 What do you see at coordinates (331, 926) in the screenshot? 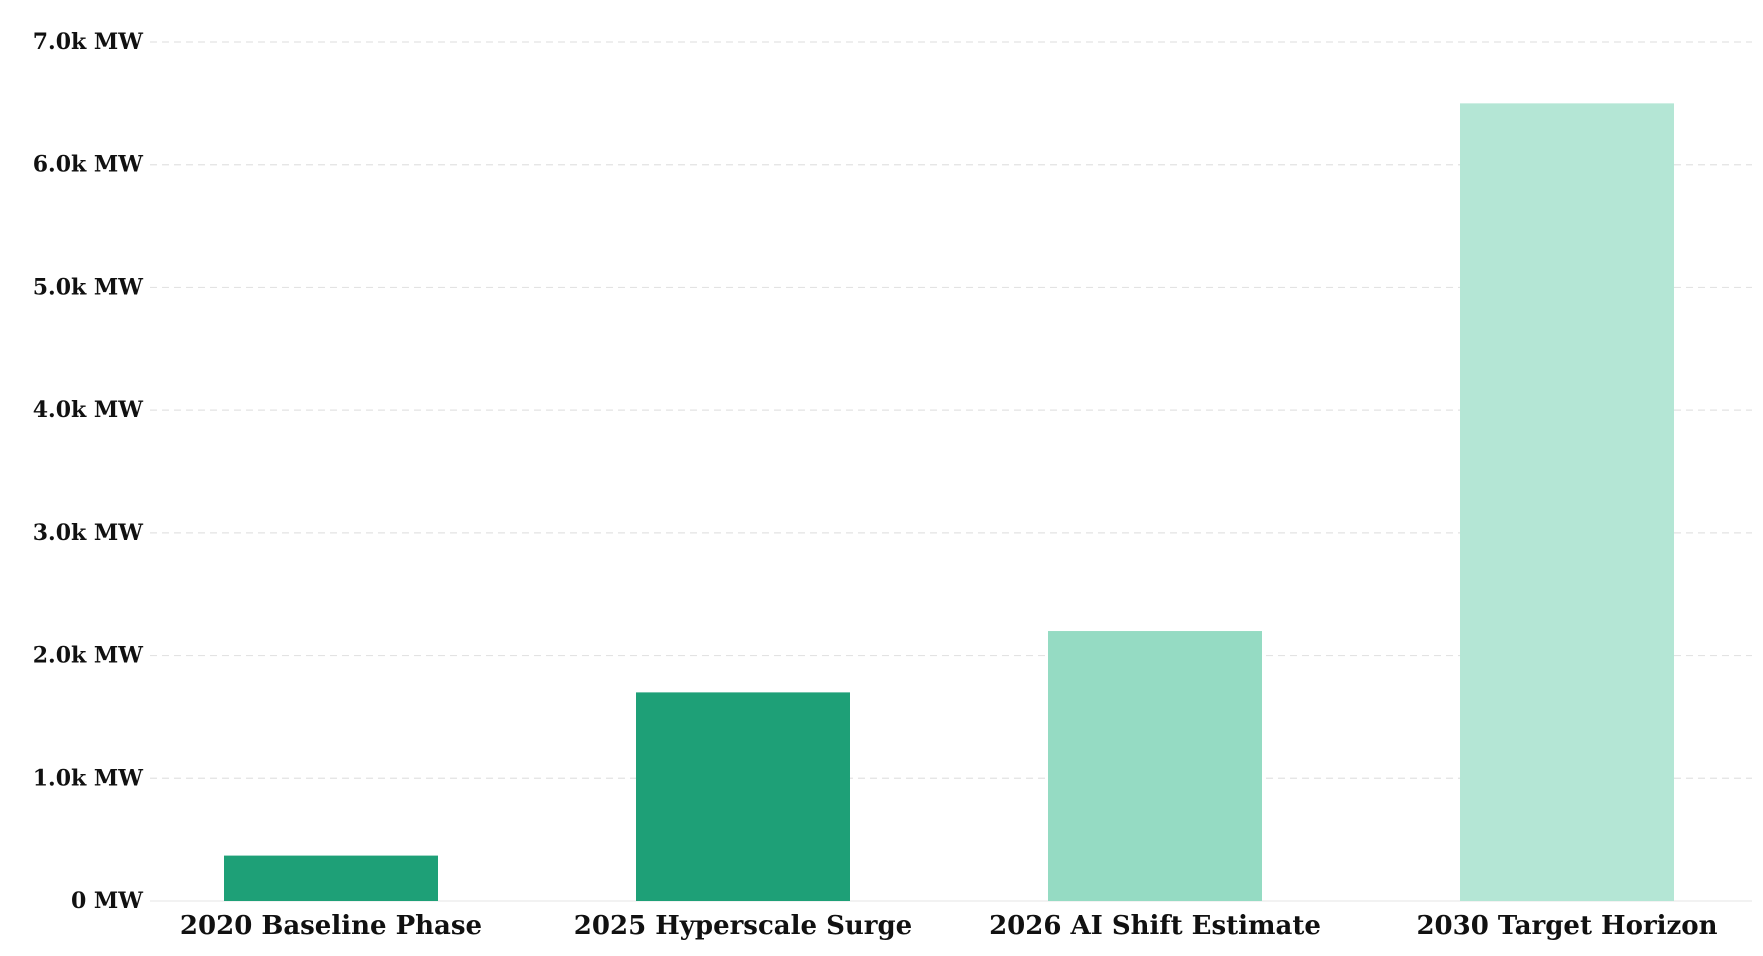
I see `x-category-label: 2020 Baseline Phase` at bounding box center [331, 926].